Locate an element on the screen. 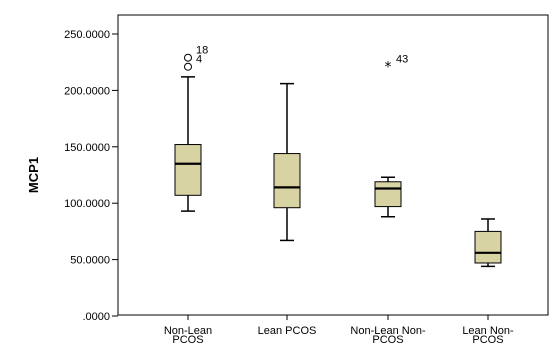 This screenshot has width=558, height=358. outlier-label: 18 is located at coordinates (202, 51).